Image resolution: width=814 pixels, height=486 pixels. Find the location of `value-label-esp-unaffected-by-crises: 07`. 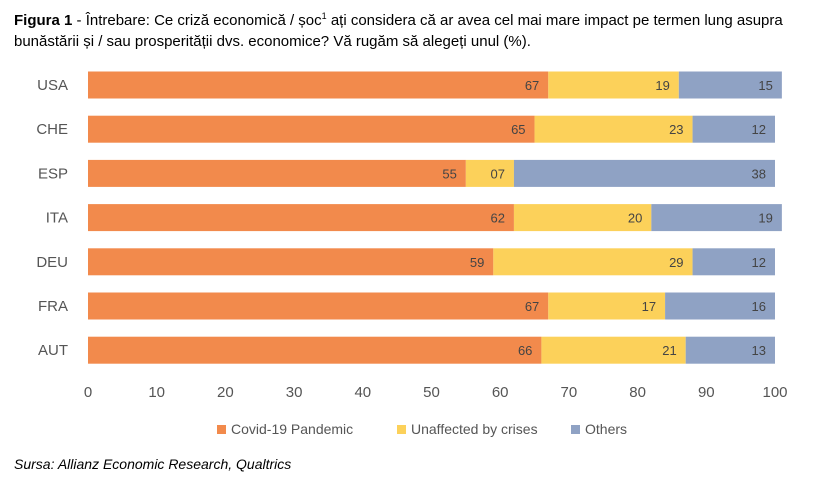

value-label-esp-unaffected-by-crises: 07 is located at coordinates (497, 173).